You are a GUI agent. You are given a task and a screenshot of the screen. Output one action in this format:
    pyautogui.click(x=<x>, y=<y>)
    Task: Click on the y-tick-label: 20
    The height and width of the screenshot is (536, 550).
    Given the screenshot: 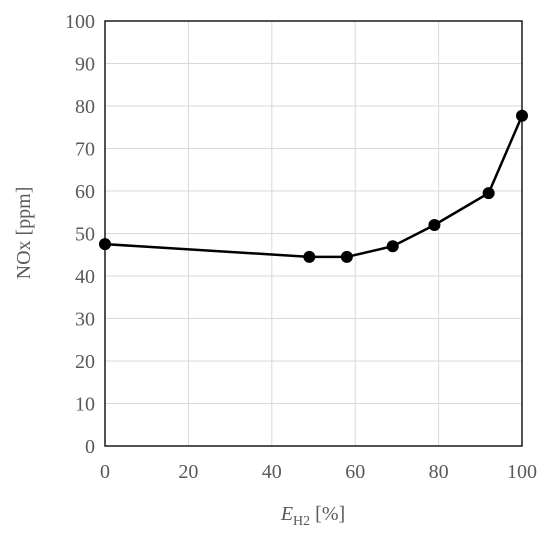 What is the action you would take?
    pyautogui.click(x=85, y=362)
    